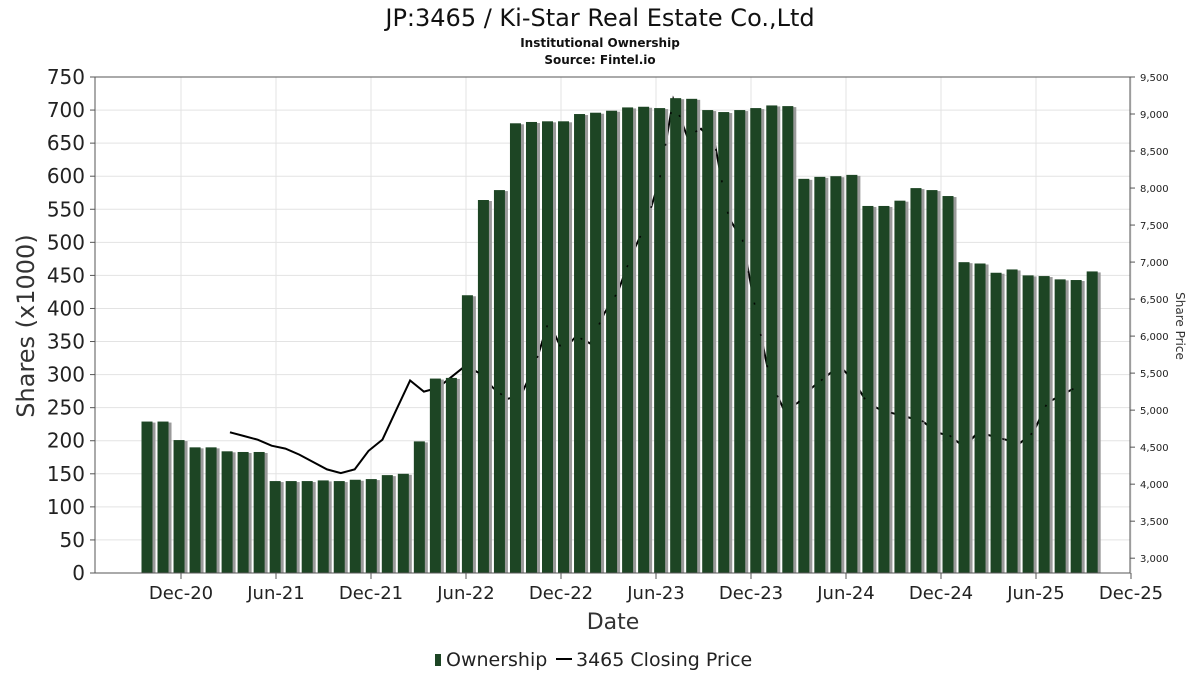 The width and height of the screenshot is (1200, 675). Describe the element at coordinates (1154, 300) in the screenshot. I see `y2-tick-label: 6,500` at that location.